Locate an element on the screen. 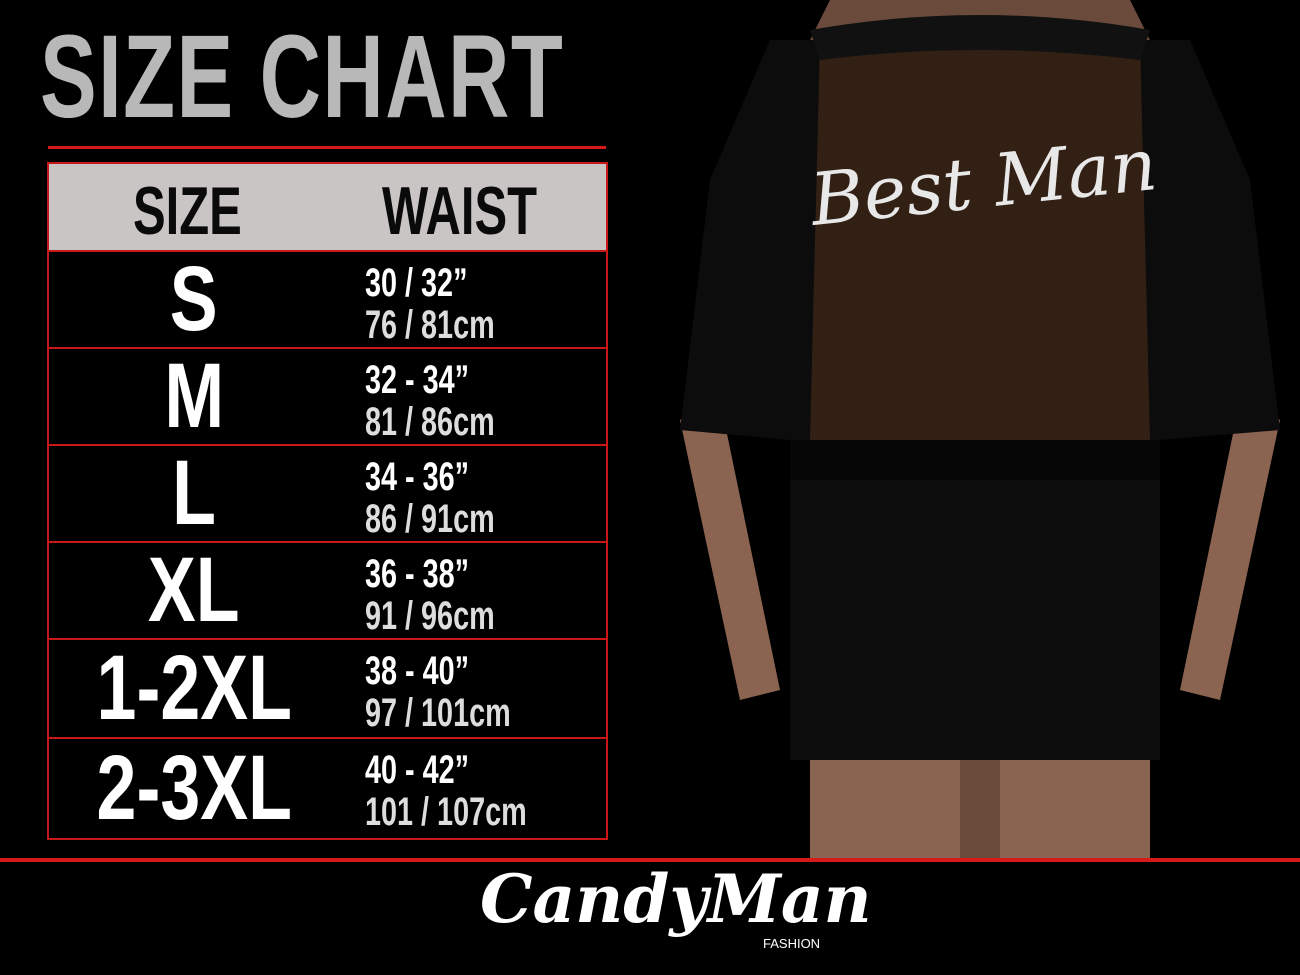 This screenshot has width=1300, height=975. waist-inches: 32 - 34” is located at coordinates (417, 380).